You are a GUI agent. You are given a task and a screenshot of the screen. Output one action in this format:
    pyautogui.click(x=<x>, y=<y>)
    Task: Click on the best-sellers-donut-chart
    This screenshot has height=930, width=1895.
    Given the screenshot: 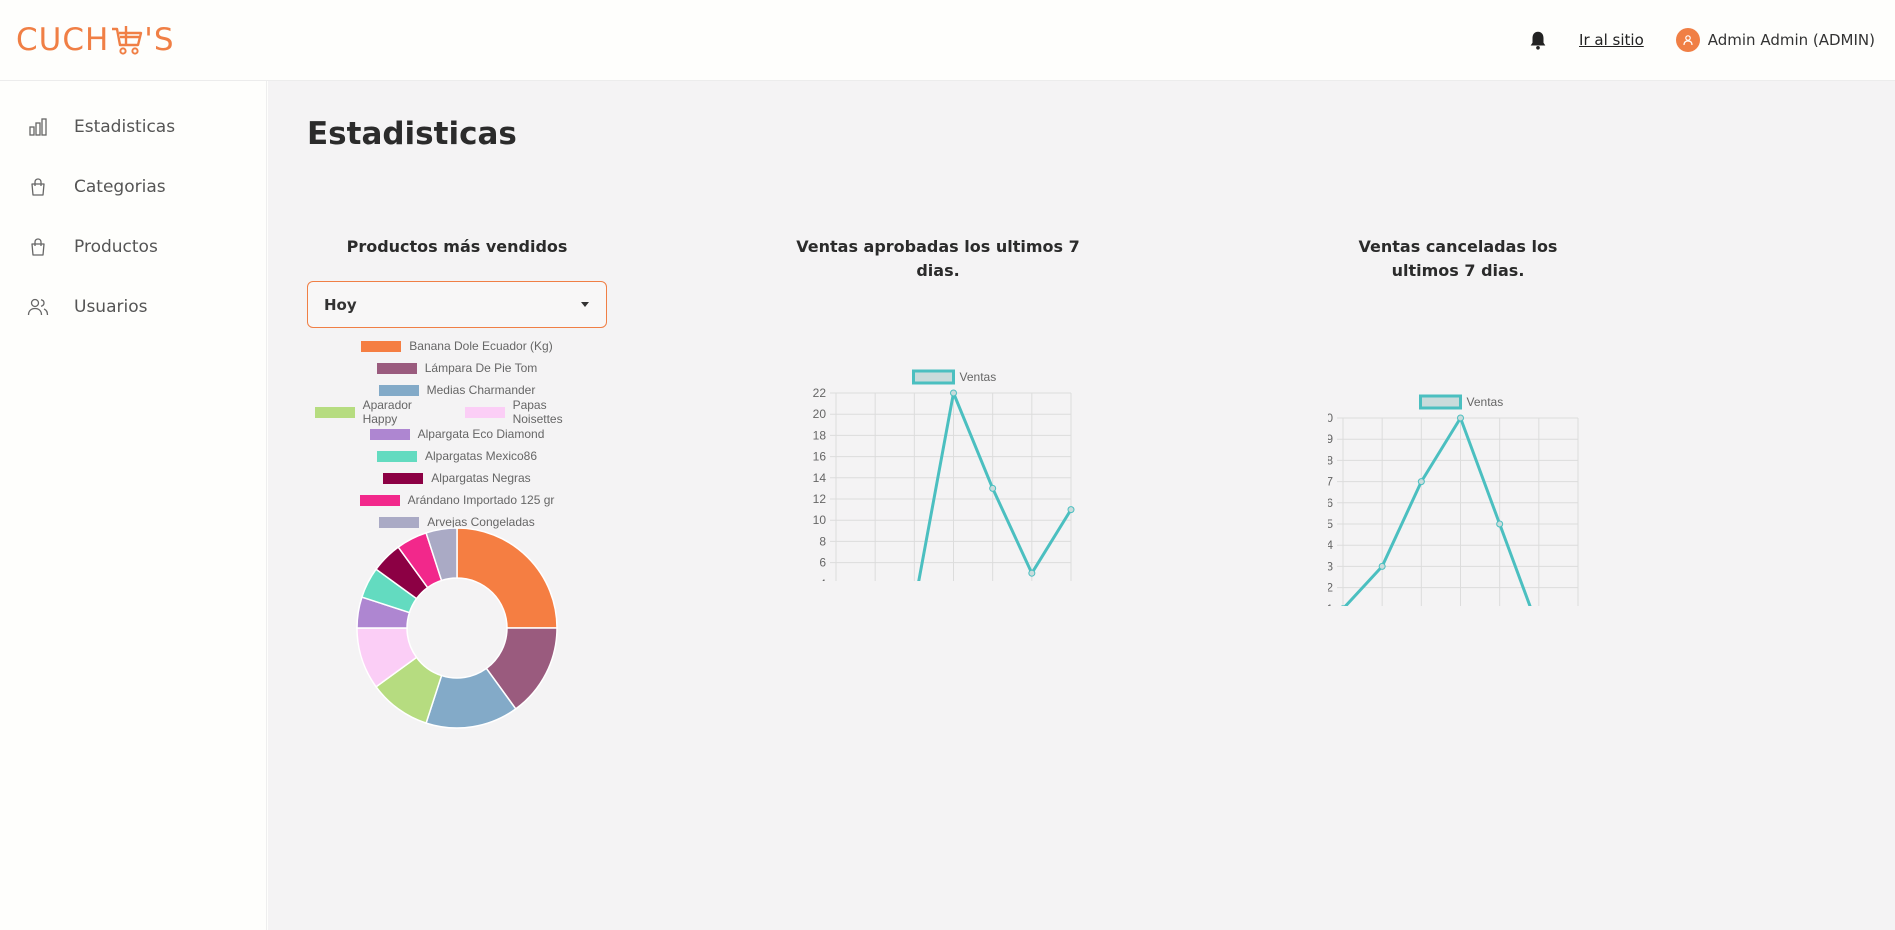 What is the action you would take?
    pyautogui.click(x=457, y=628)
    